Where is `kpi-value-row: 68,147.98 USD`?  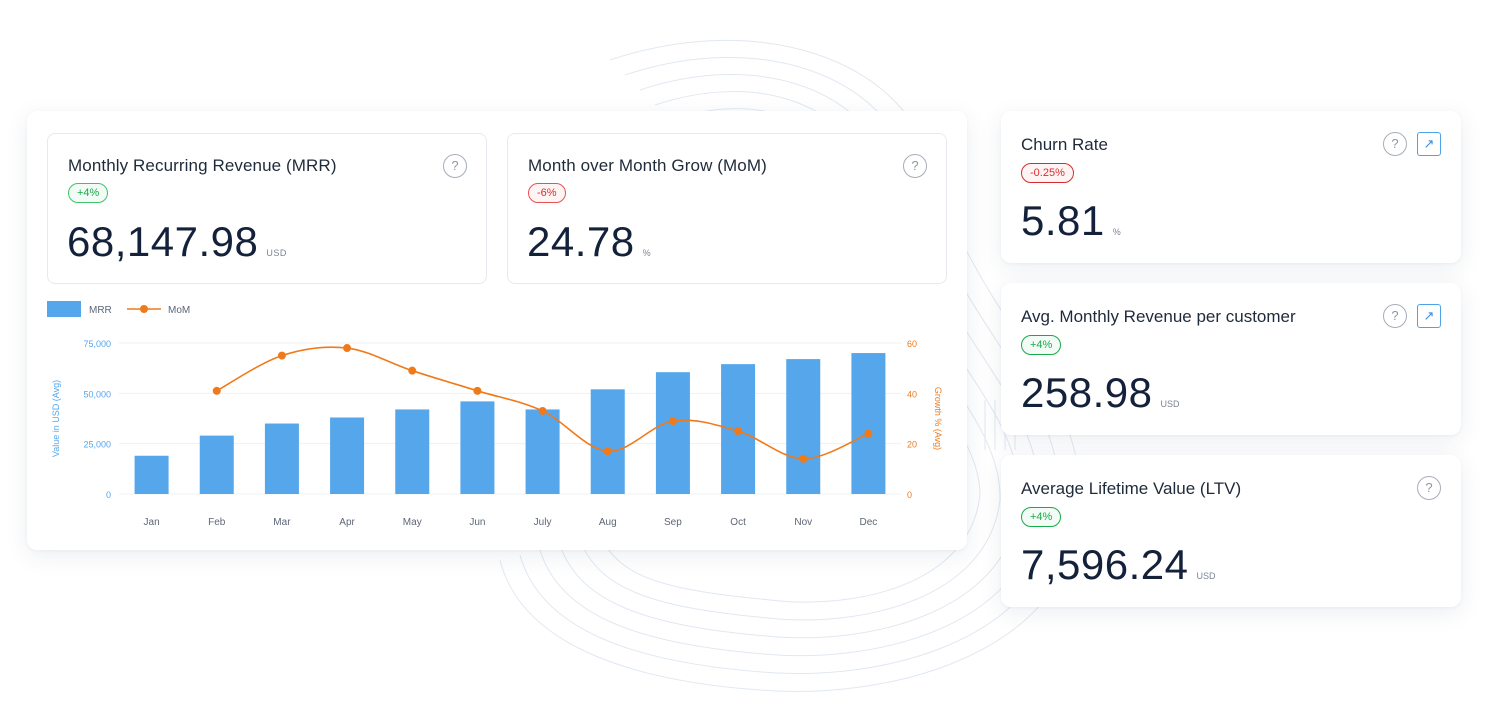
kpi-value-row: 68,147.98 USD is located at coordinates (177, 242).